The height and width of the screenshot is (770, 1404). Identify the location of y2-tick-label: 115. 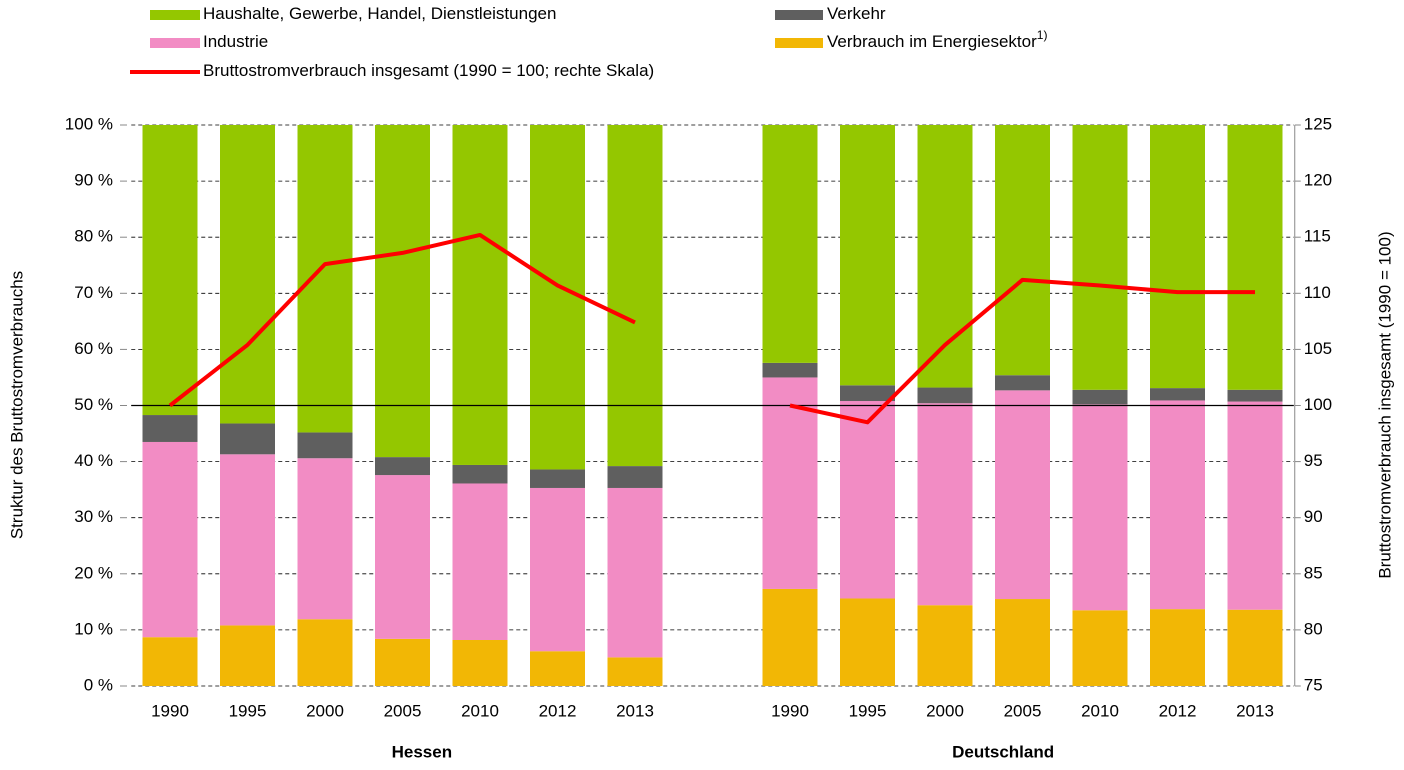
(1317, 236).